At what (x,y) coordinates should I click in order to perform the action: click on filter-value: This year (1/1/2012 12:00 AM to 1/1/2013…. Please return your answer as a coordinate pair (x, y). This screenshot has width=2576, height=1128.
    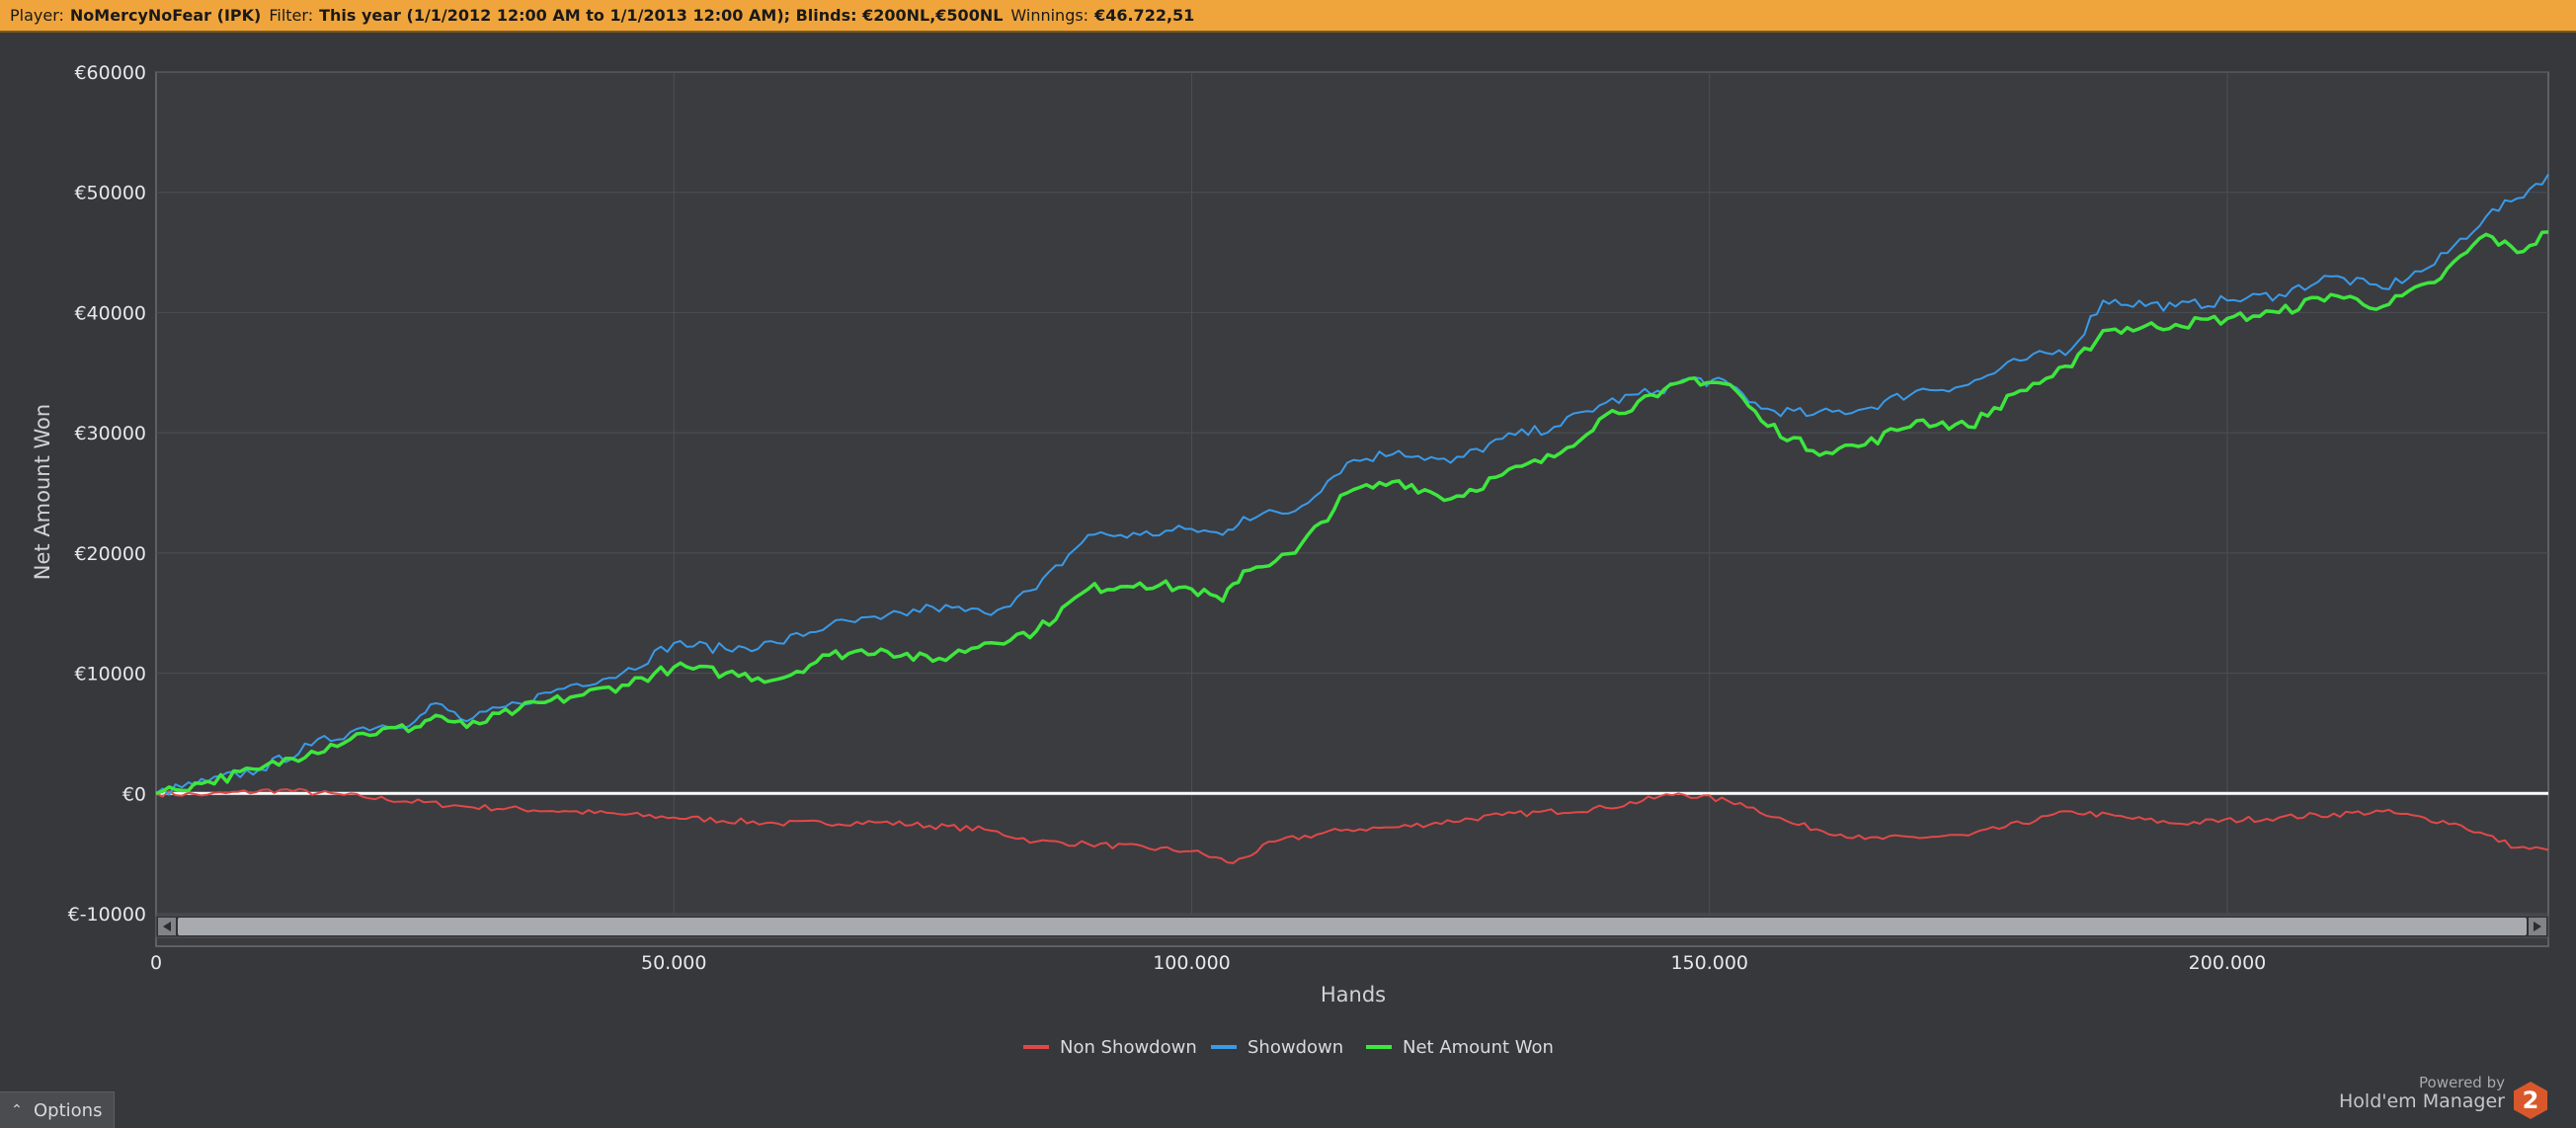
    Looking at the image, I should click on (661, 16).